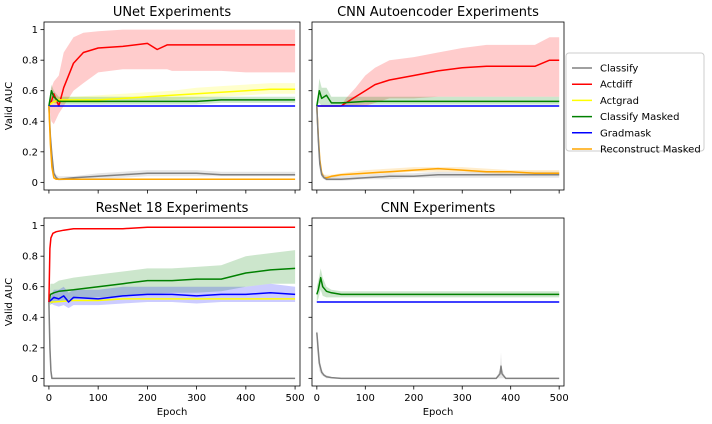 The height and width of the screenshot is (424, 712). I want to click on unet-ytick-label: 1, so click(35, 30).